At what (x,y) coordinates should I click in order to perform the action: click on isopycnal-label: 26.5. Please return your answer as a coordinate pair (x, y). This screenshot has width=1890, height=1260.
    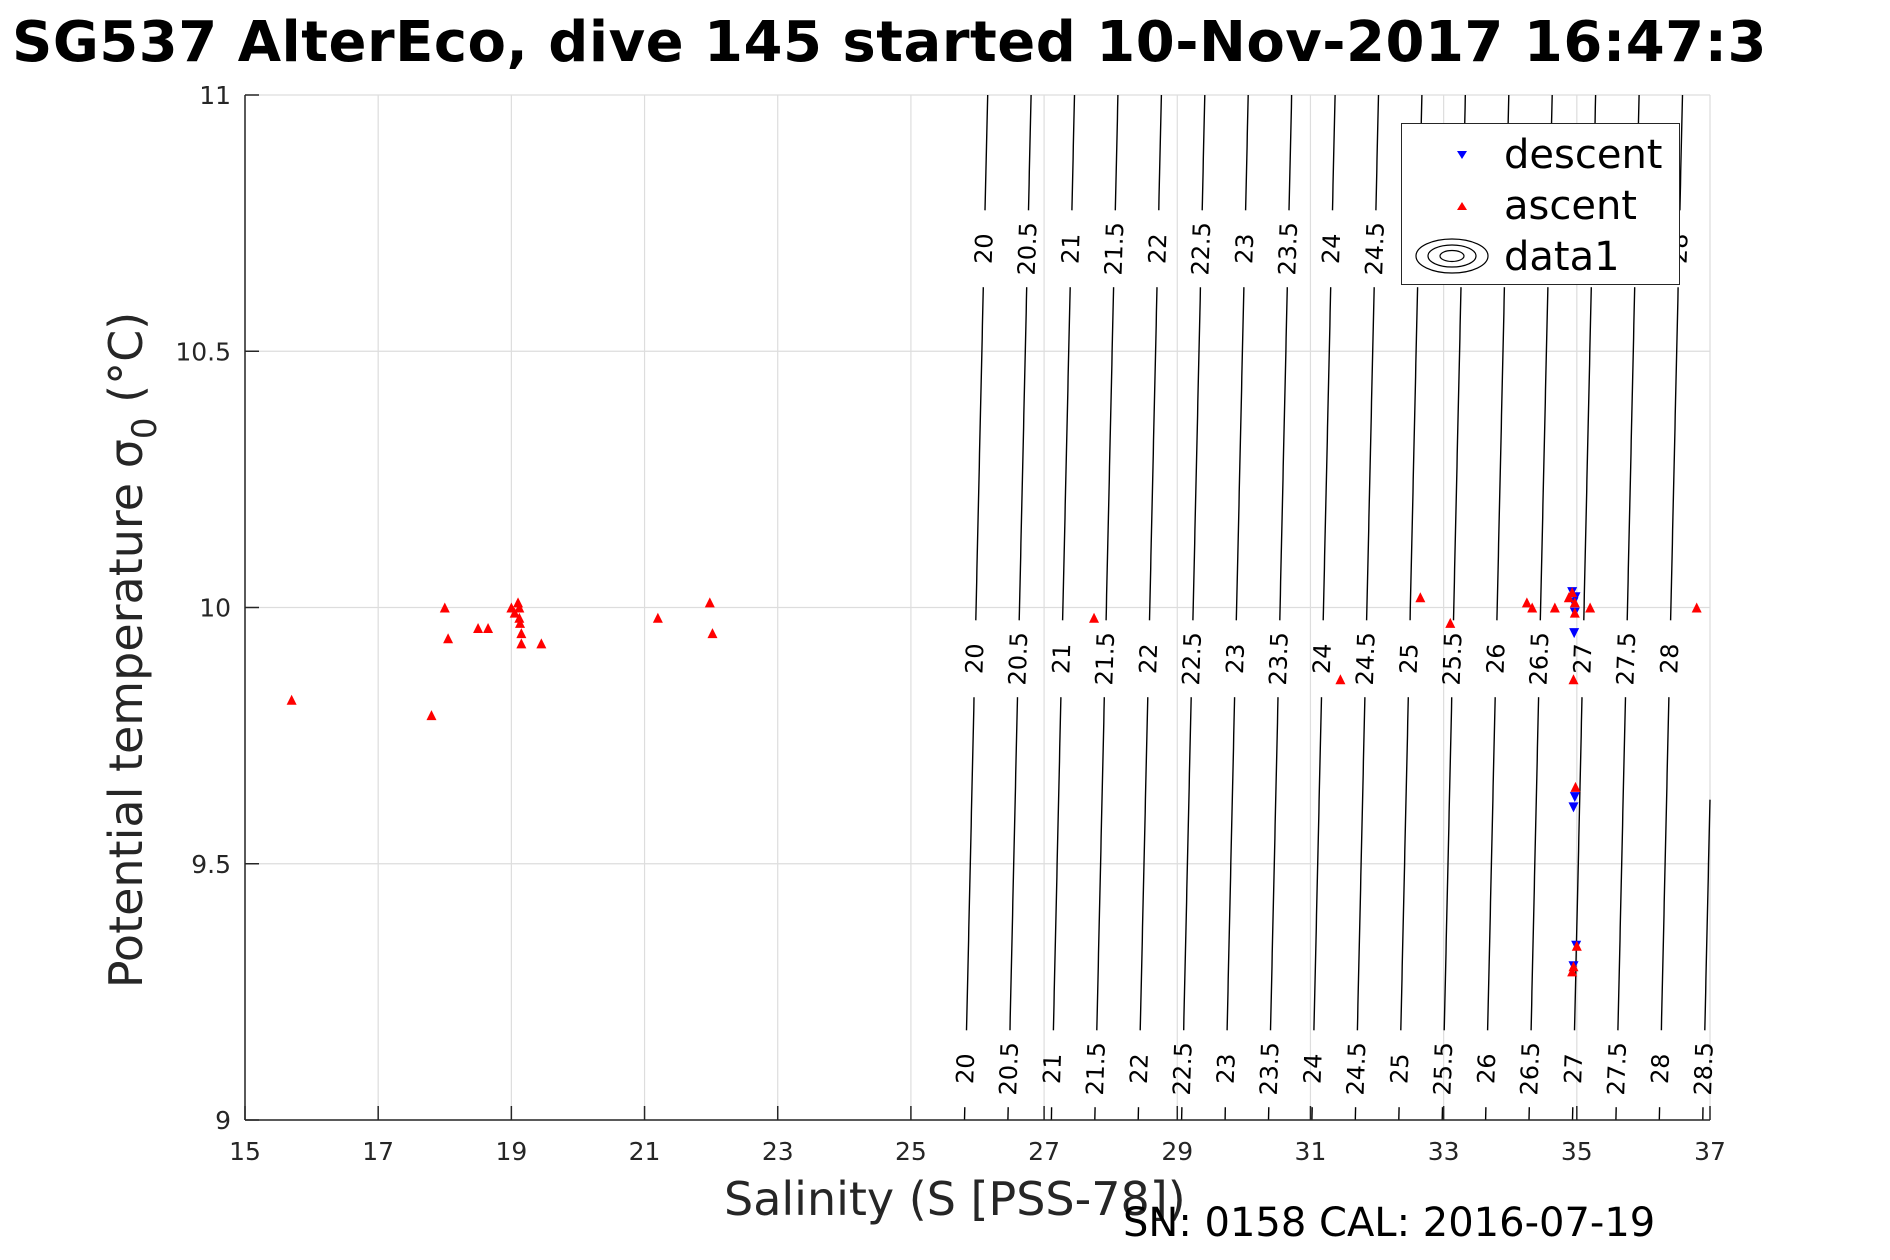
    Looking at the image, I should click on (1540, 659).